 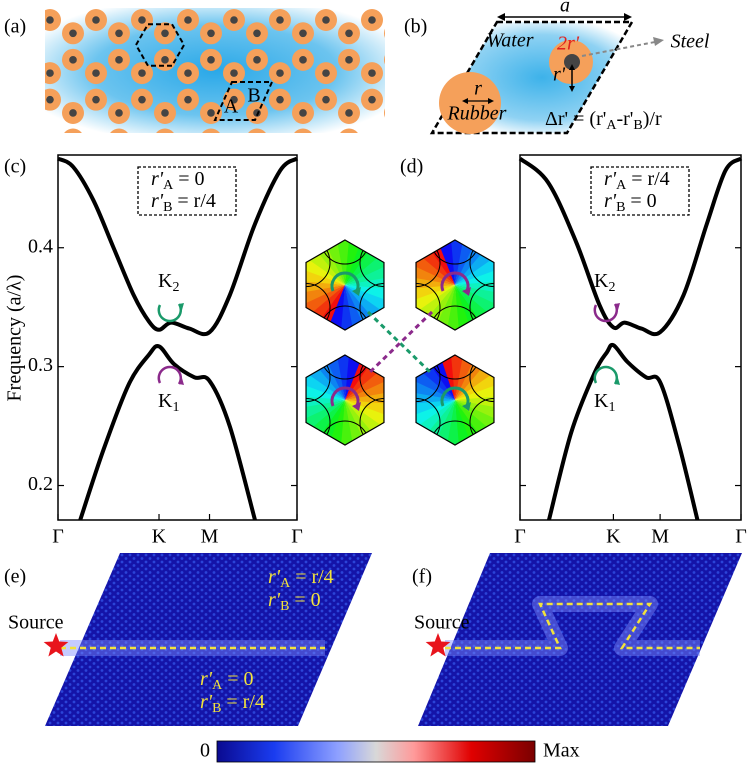 What do you see at coordinates (565, 8) in the screenshot?
I see `lattice-constant: a` at bounding box center [565, 8].